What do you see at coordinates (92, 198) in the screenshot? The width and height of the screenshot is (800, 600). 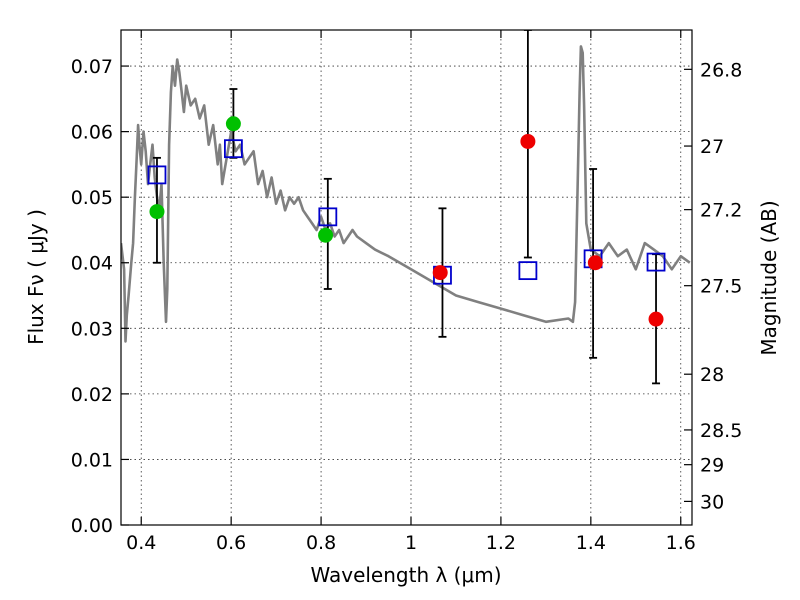 I see `y-tick-label: 0.05` at bounding box center [92, 198].